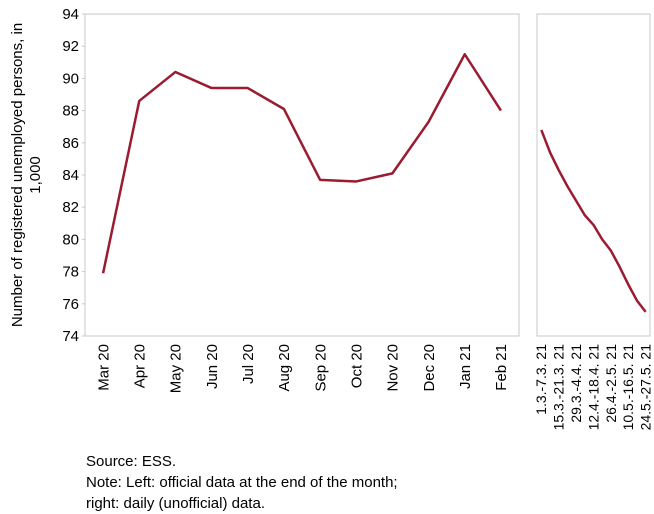 The height and width of the screenshot is (514, 654). I want to click on y-tick-label: 86, so click(70, 143).